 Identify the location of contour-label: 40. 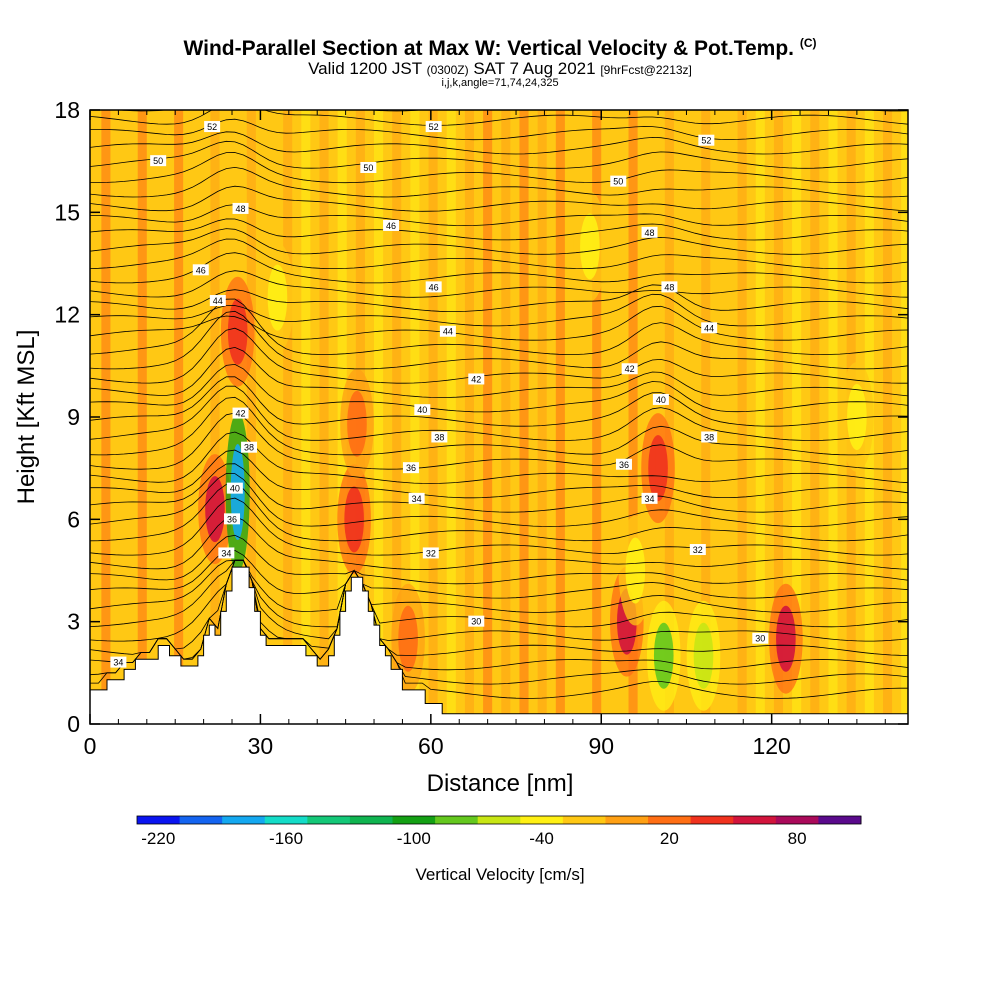
(422, 410).